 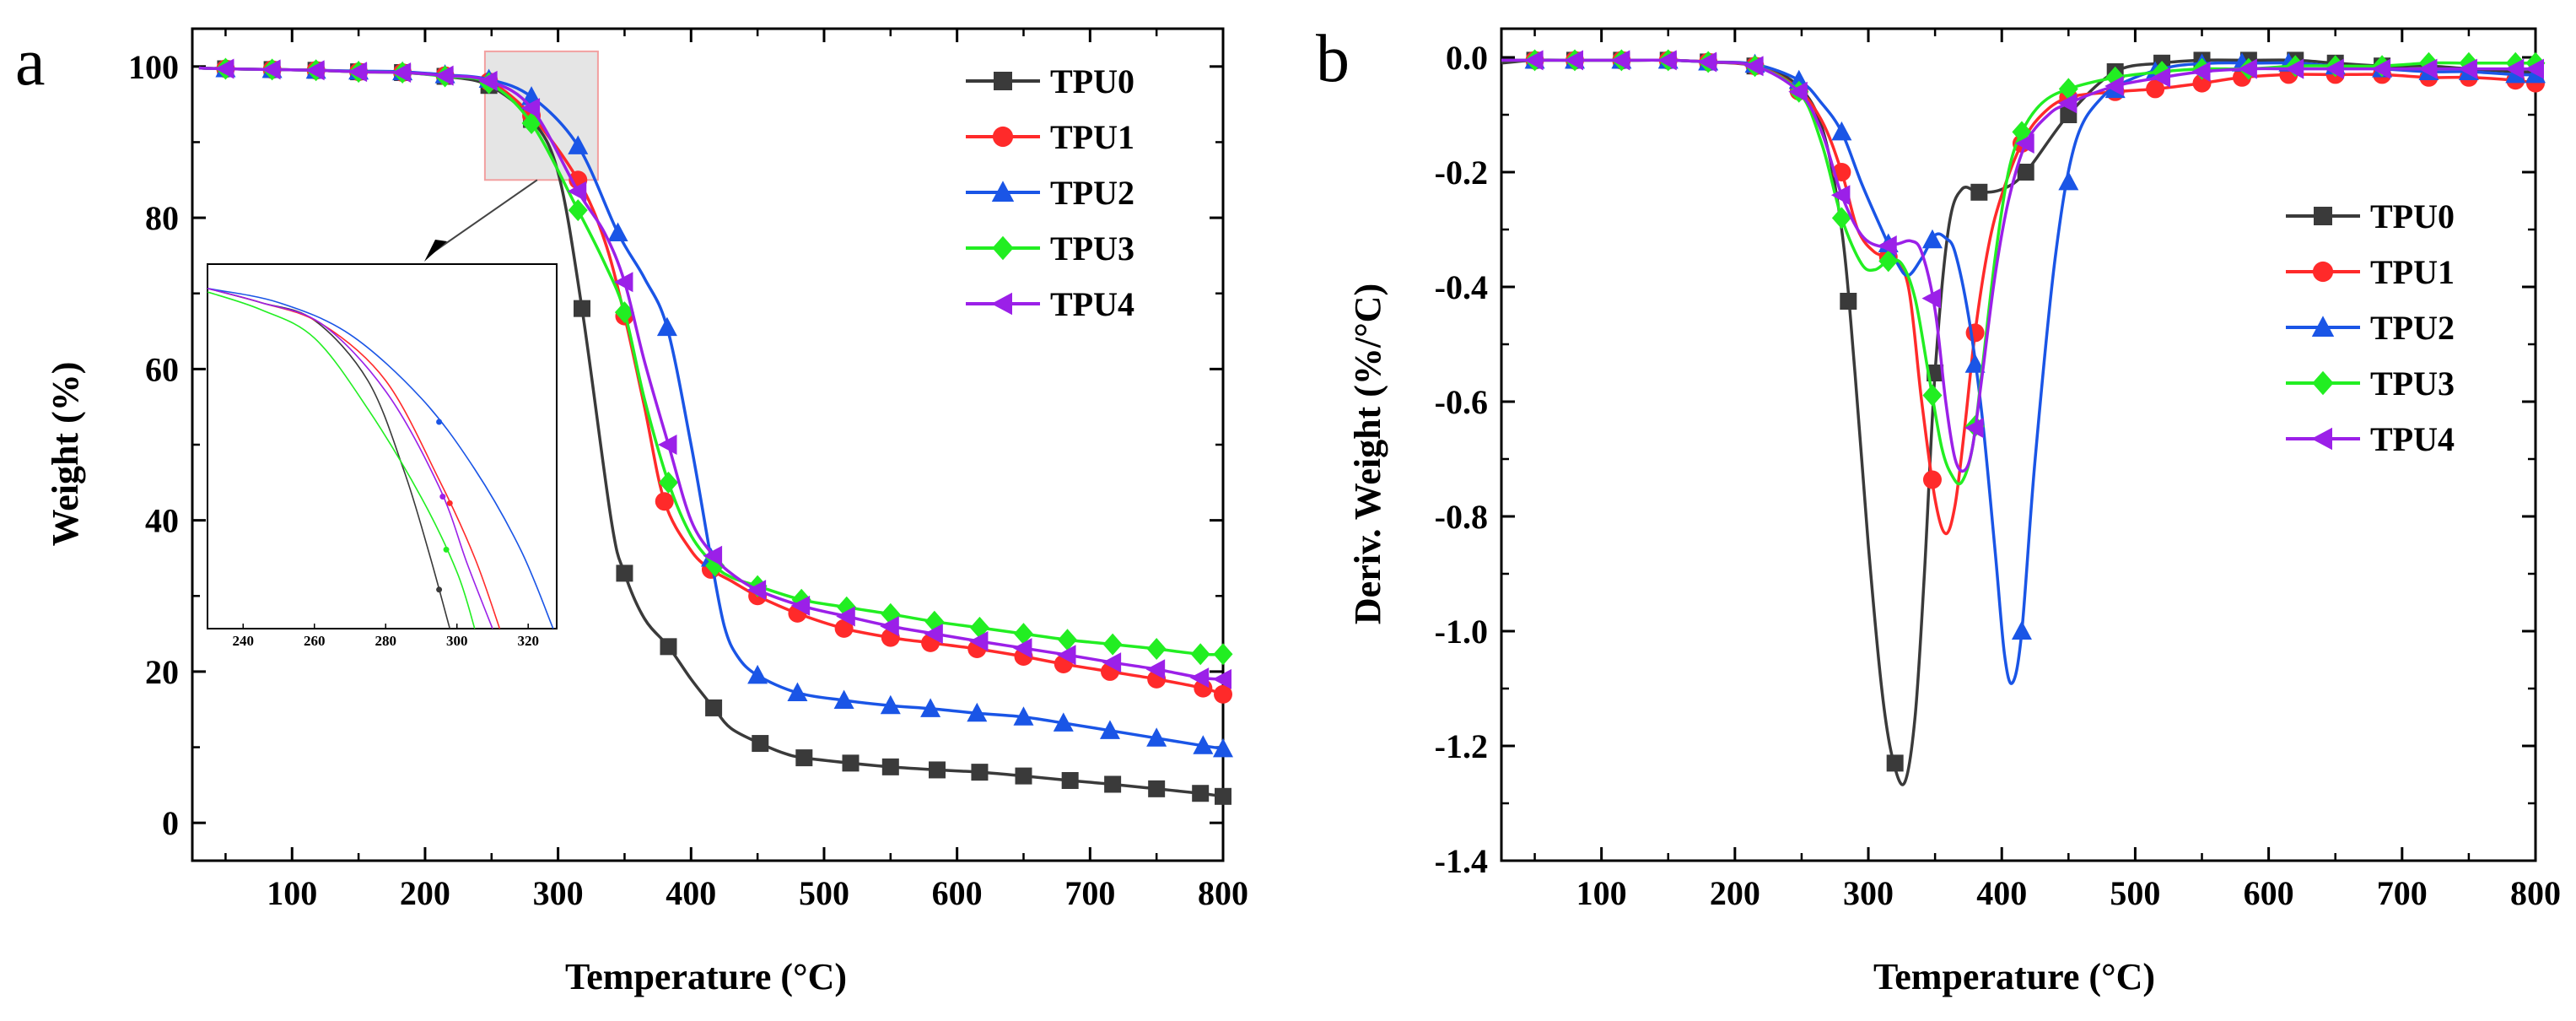 What do you see at coordinates (1223, 893) in the screenshot?
I see `x-tick-label: 800` at bounding box center [1223, 893].